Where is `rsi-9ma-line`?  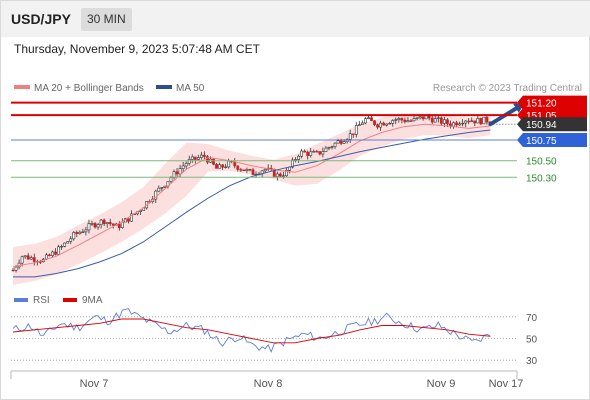 rsi-9ma-line is located at coordinates (251, 331).